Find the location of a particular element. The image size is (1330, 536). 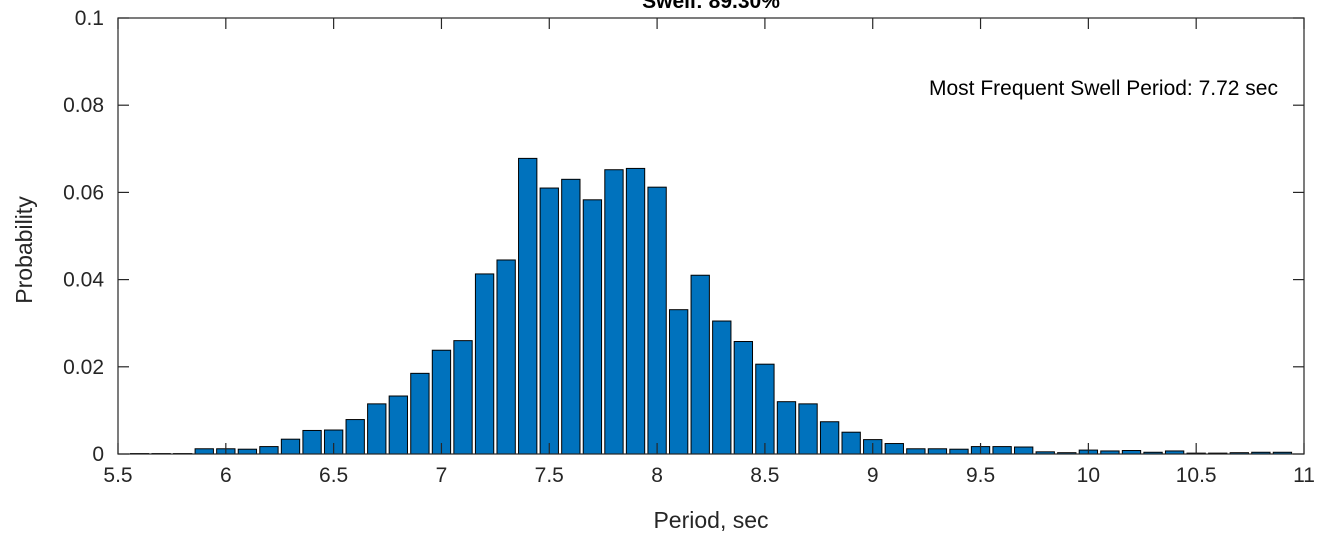

x-tick-label: 11 is located at coordinates (1304, 475).